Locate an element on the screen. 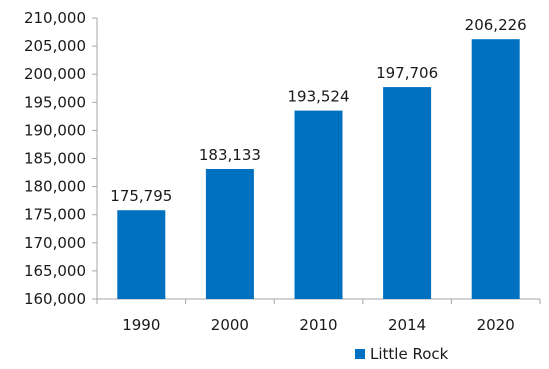 This screenshot has width=549, height=369. y-tick-label: 175,000 is located at coordinates (55, 215).